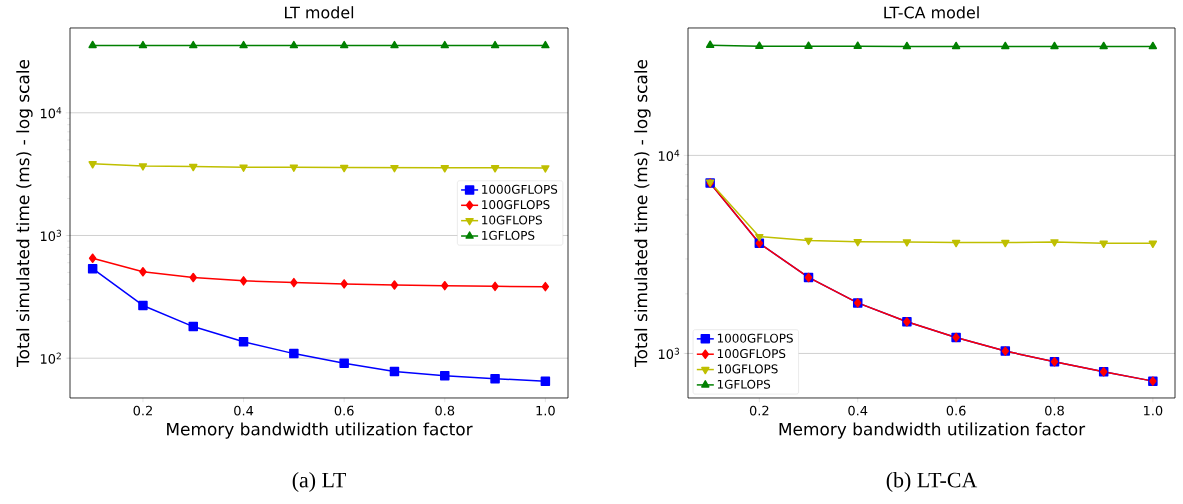  I want to click on text: (a) LT, so click(319, 482).